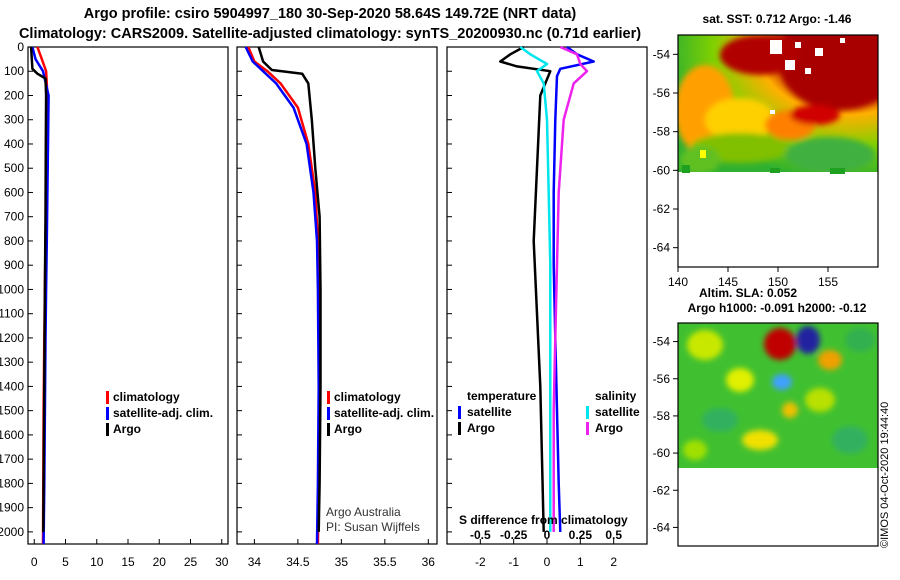 This screenshot has height=580, width=900. What do you see at coordinates (380, 413) in the screenshot?
I see `salinity-legend: climatology satellite-adj. clim. Argo` at bounding box center [380, 413].